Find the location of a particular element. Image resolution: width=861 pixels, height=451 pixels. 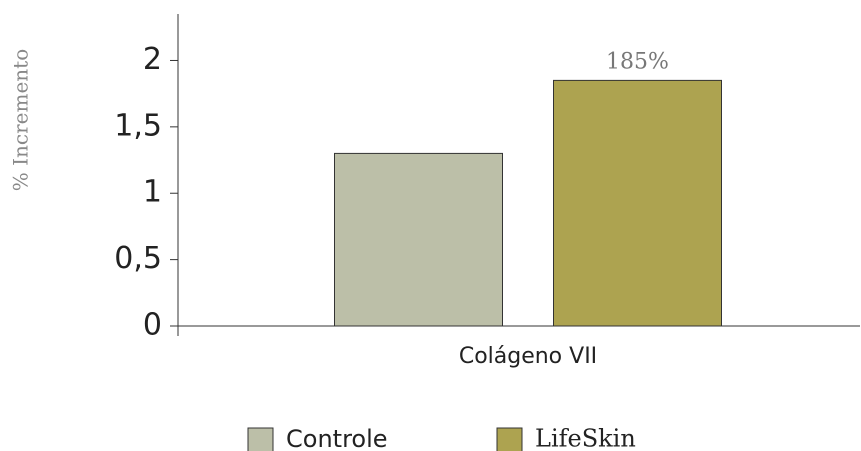

legend-label: Controle is located at coordinates (337, 438).